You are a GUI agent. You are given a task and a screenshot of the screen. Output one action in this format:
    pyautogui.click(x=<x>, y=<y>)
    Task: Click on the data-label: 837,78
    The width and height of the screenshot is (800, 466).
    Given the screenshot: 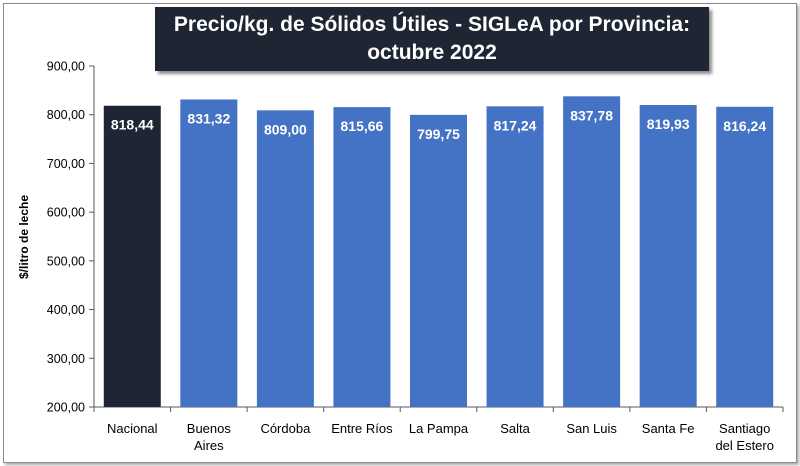 What is the action you would take?
    pyautogui.click(x=591, y=115)
    